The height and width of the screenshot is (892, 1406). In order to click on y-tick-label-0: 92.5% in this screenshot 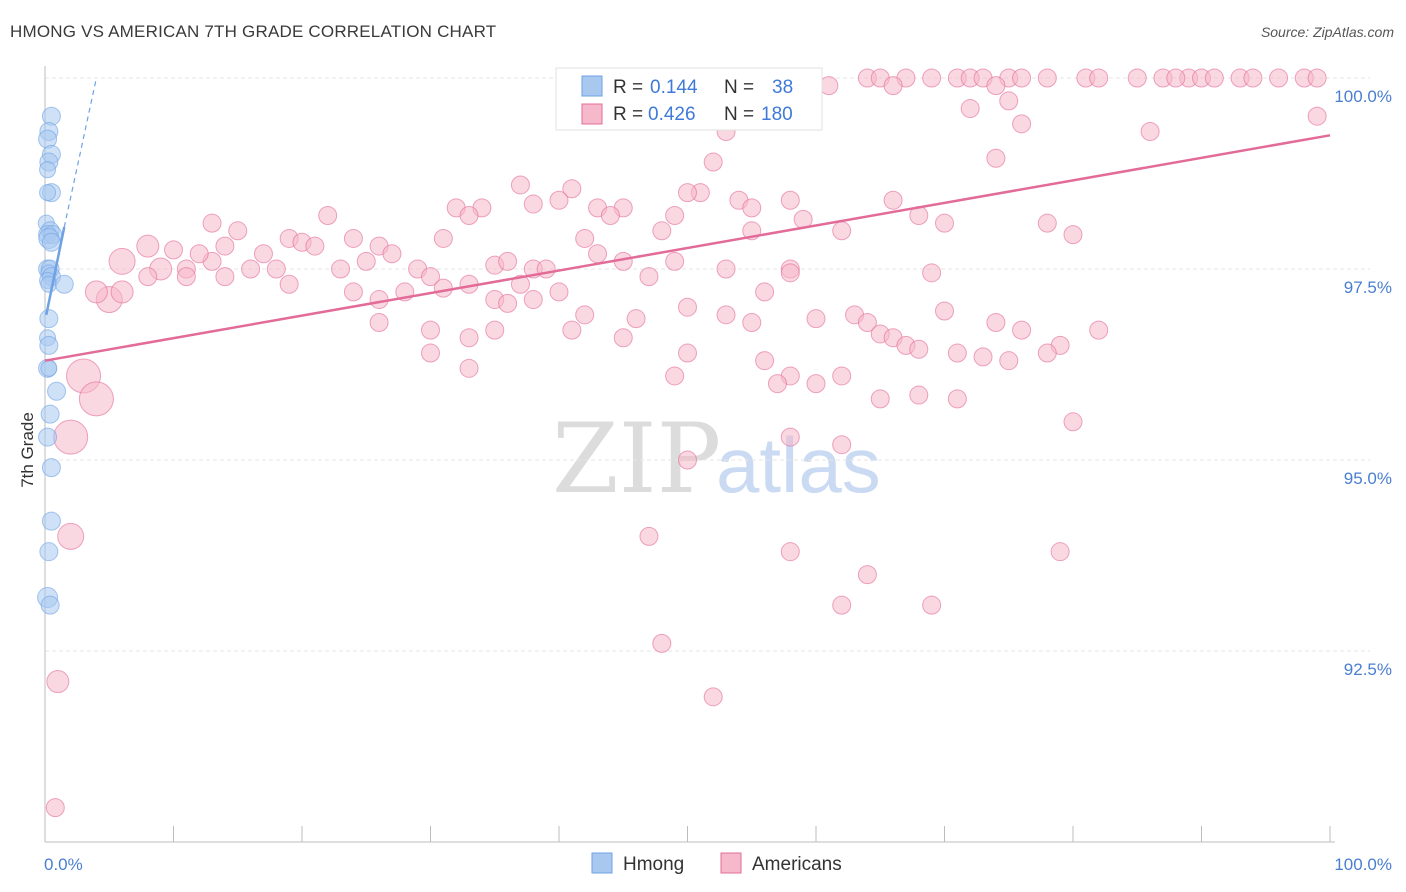, I will do `click(1368, 669)`.